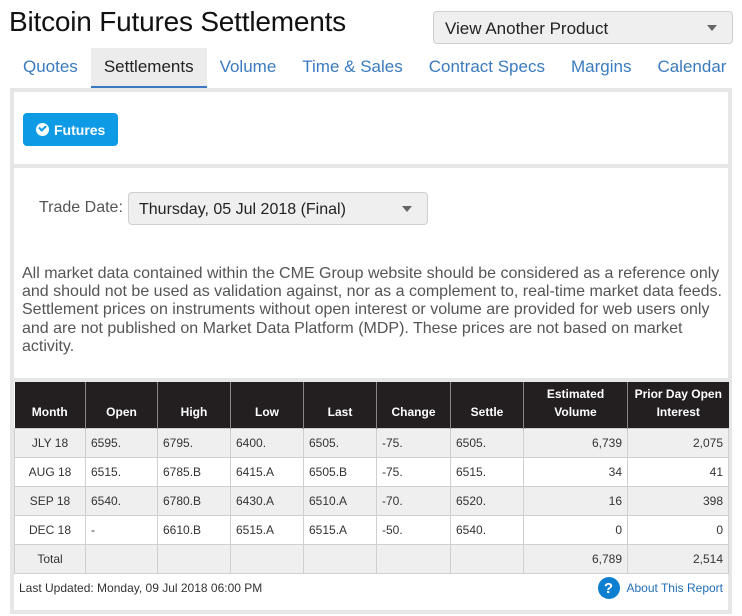 This screenshot has height=616, width=742. I want to click on cell-high: 6785.B, so click(194, 471).